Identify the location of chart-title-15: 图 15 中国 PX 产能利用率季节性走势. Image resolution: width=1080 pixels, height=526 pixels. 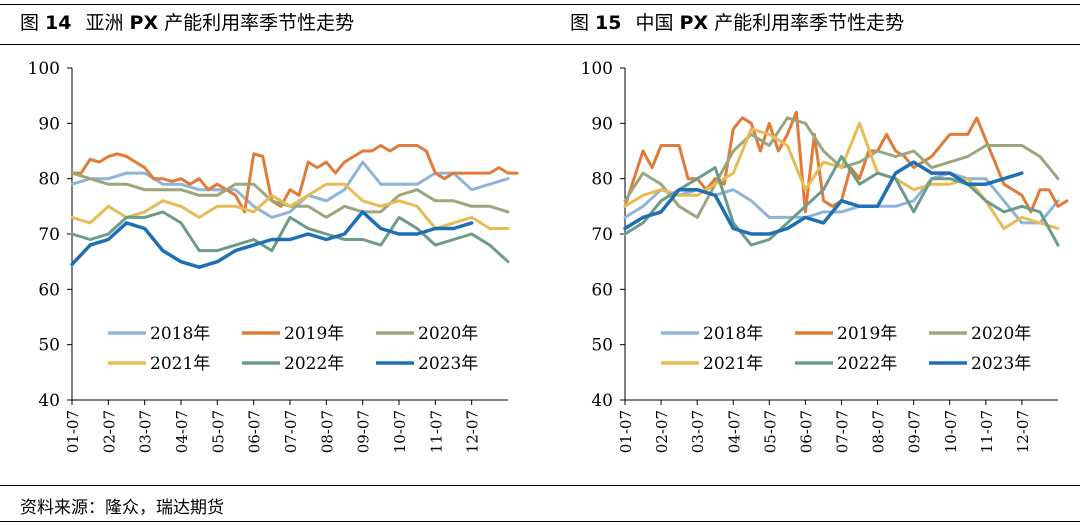
(737, 21).